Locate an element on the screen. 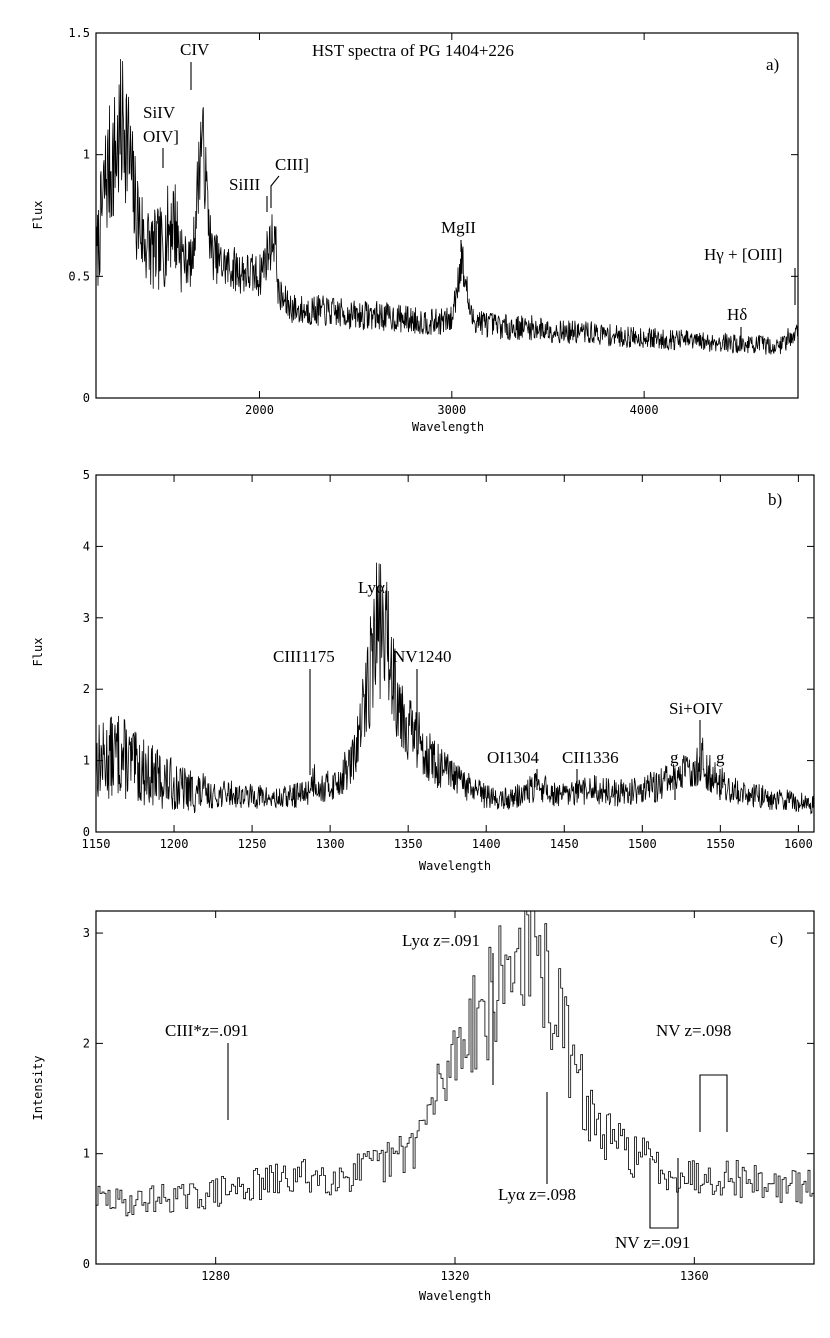 This screenshot has height=1338, width=830. annot-ciii1175: CIII1175 is located at coordinates (304, 656).